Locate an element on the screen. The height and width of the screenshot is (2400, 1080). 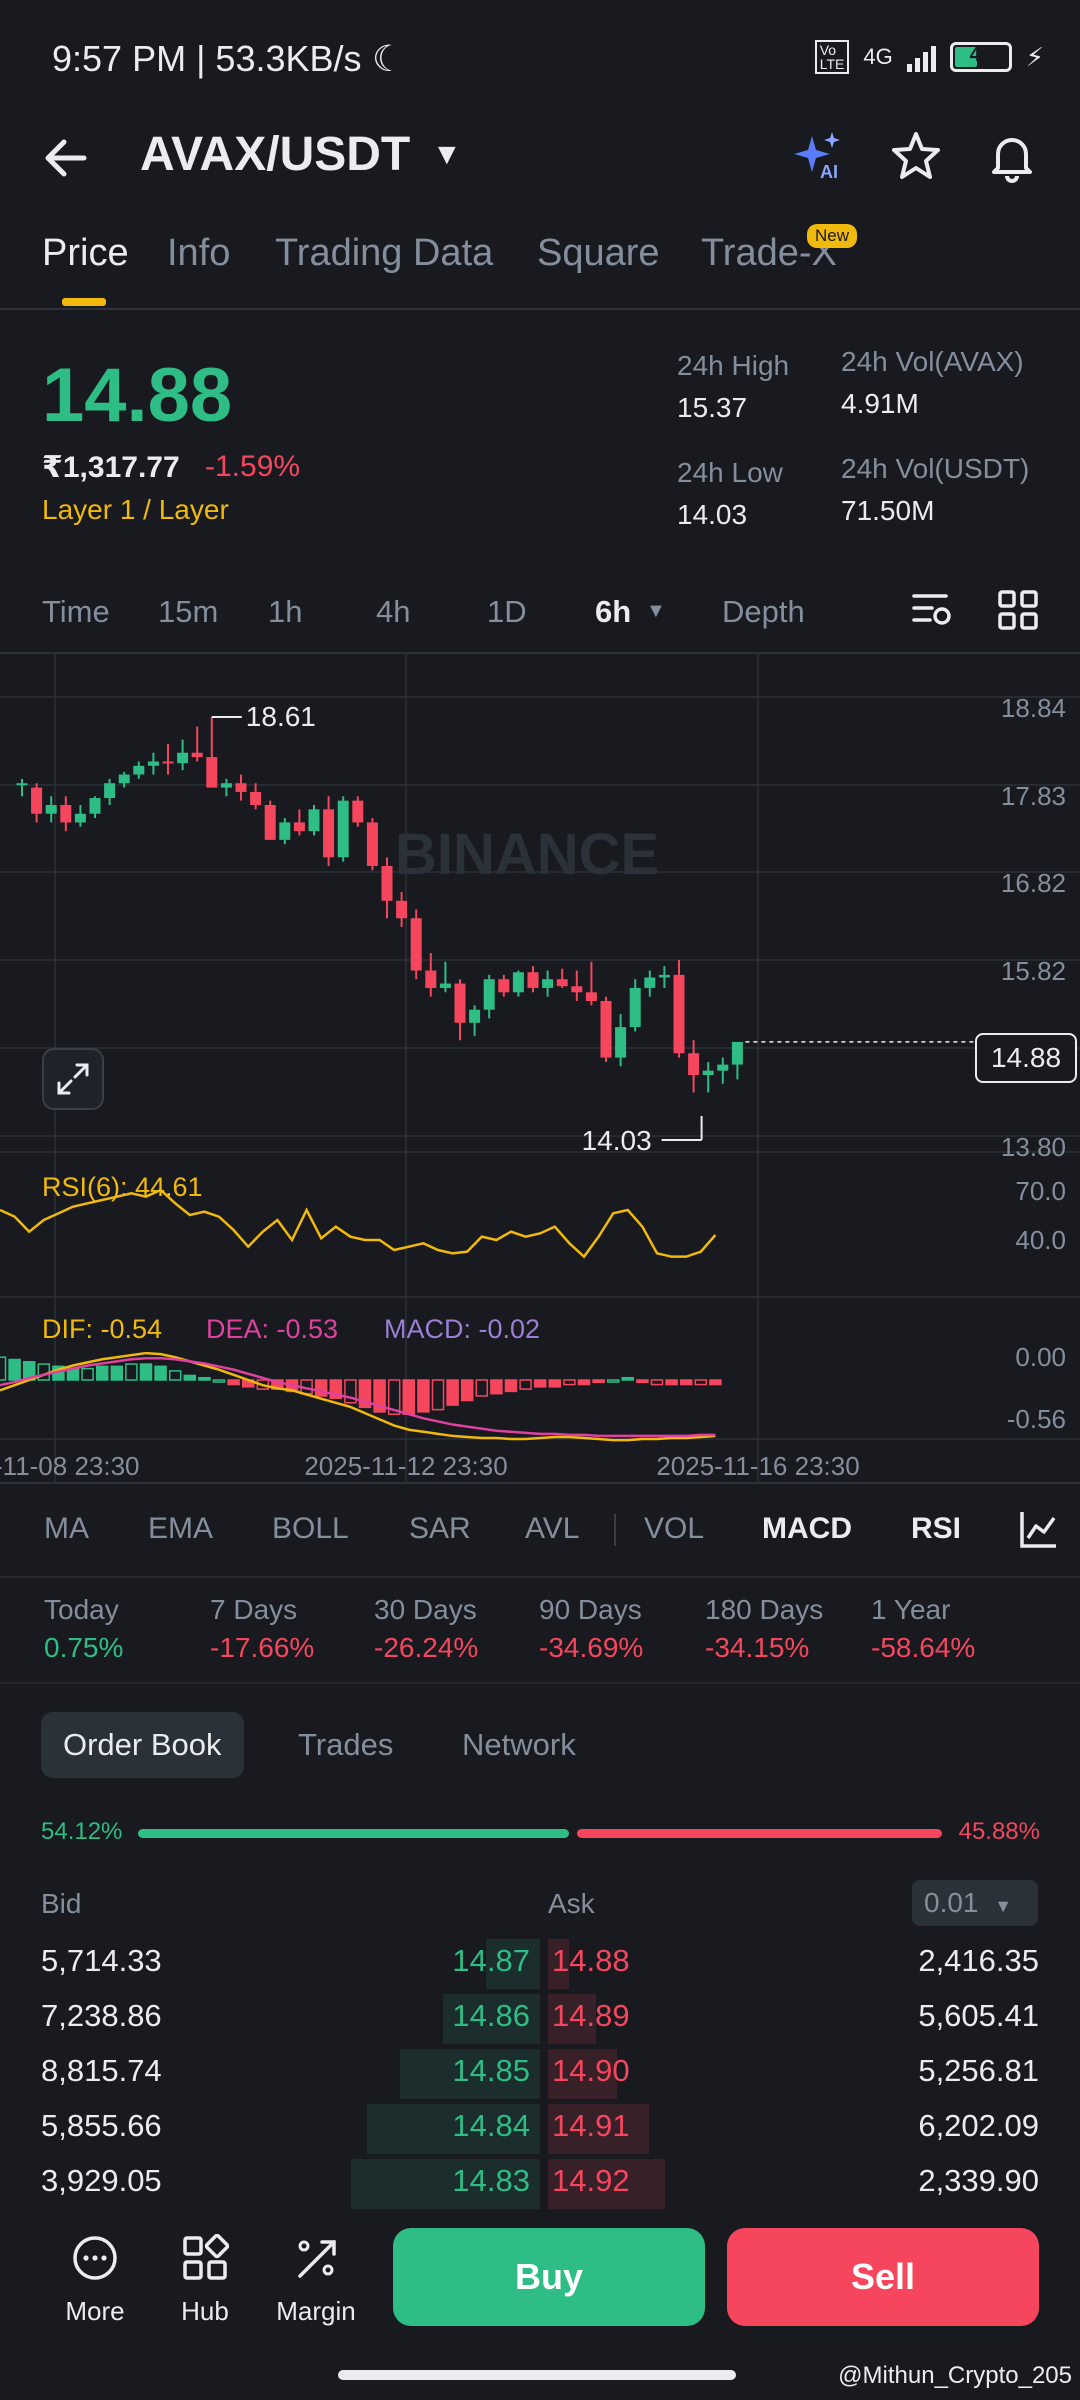
interval-15m: 15m is located at coordinates (188, 611).